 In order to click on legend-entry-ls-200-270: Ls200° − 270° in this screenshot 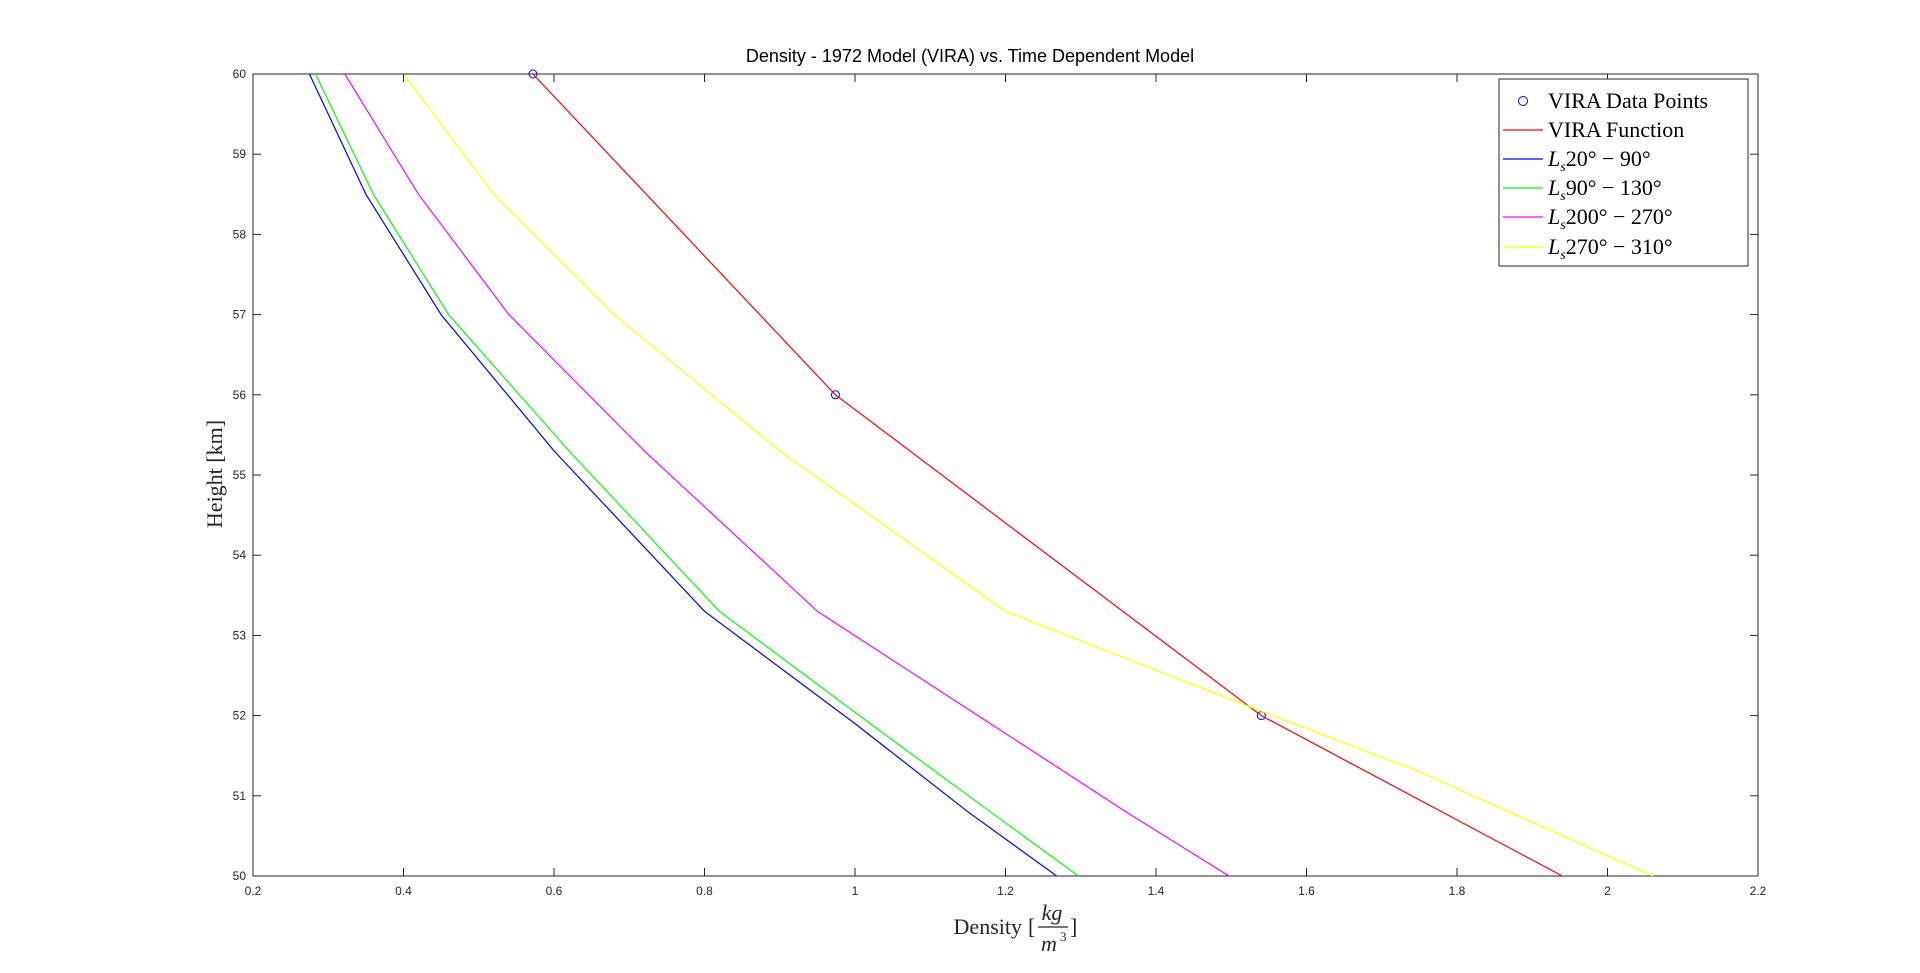, I will do `click(1588, 218)`.